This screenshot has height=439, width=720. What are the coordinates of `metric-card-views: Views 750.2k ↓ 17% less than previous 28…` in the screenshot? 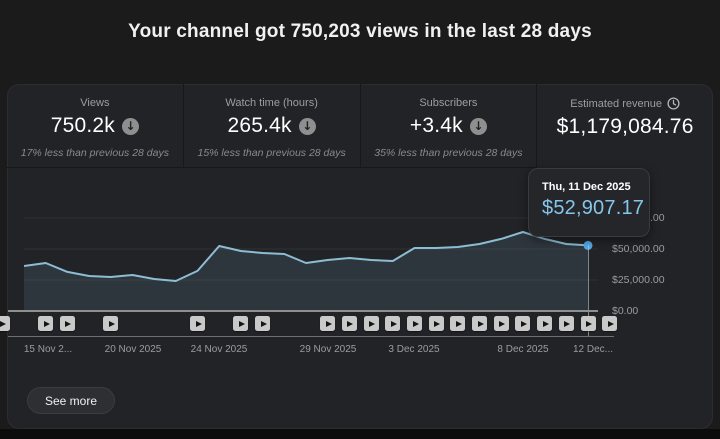 It's located at (95, 126).